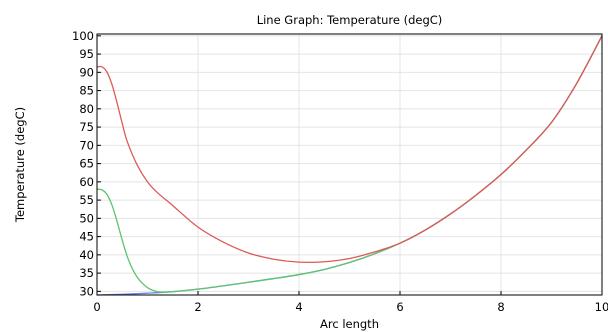 The image size is (608, 332). Describe the element at coordinates (350, 20) in the screenshot. I see `chart-title: Line Graph: Temperature (degC)` at that location.